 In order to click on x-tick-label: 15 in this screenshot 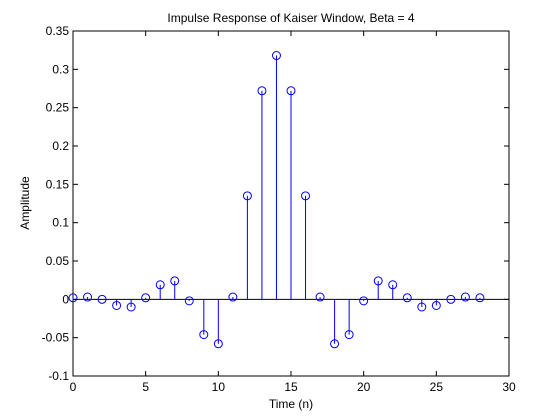, I will do `click(291, 387)`.